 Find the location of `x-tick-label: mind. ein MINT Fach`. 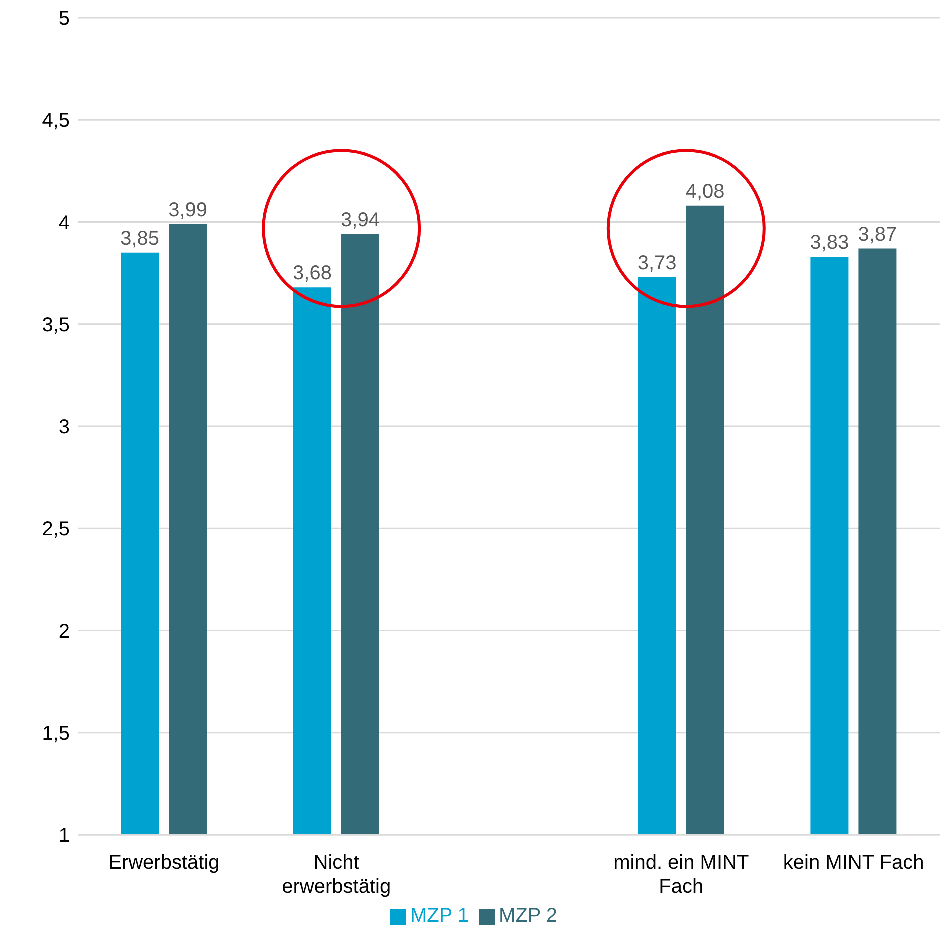

x-tick-label: mind. ein MINT Fach is located at coordinates (682, 875).